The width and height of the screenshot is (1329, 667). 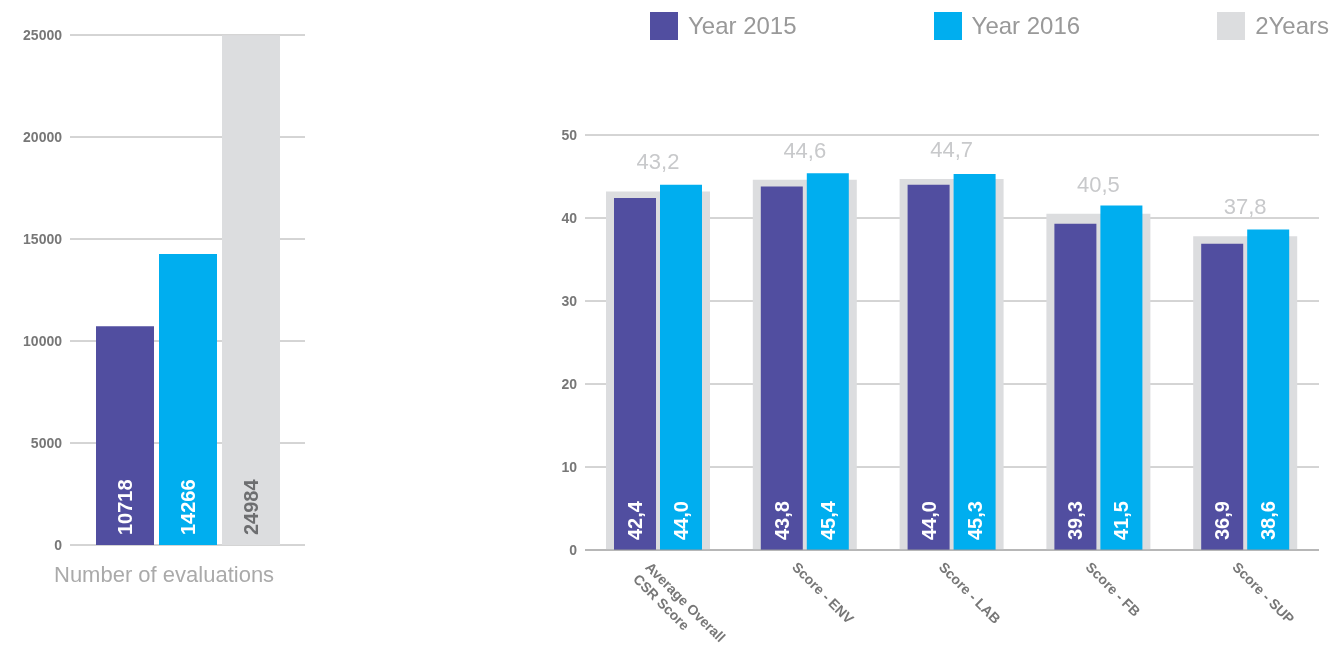 I want to click on data-label: 41,5, so click(x=1121, y=520).